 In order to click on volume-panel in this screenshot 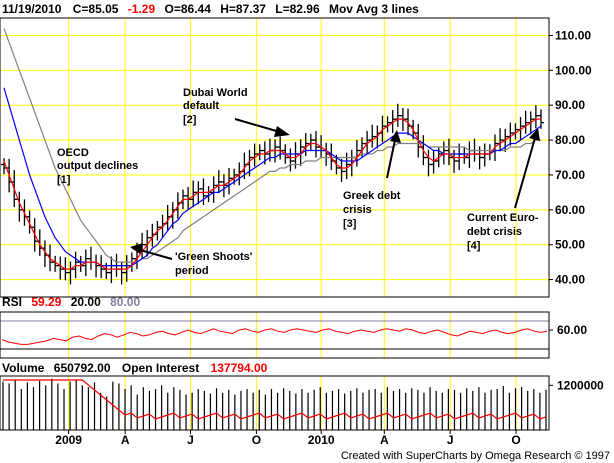, I will do `click(274, 404)`.